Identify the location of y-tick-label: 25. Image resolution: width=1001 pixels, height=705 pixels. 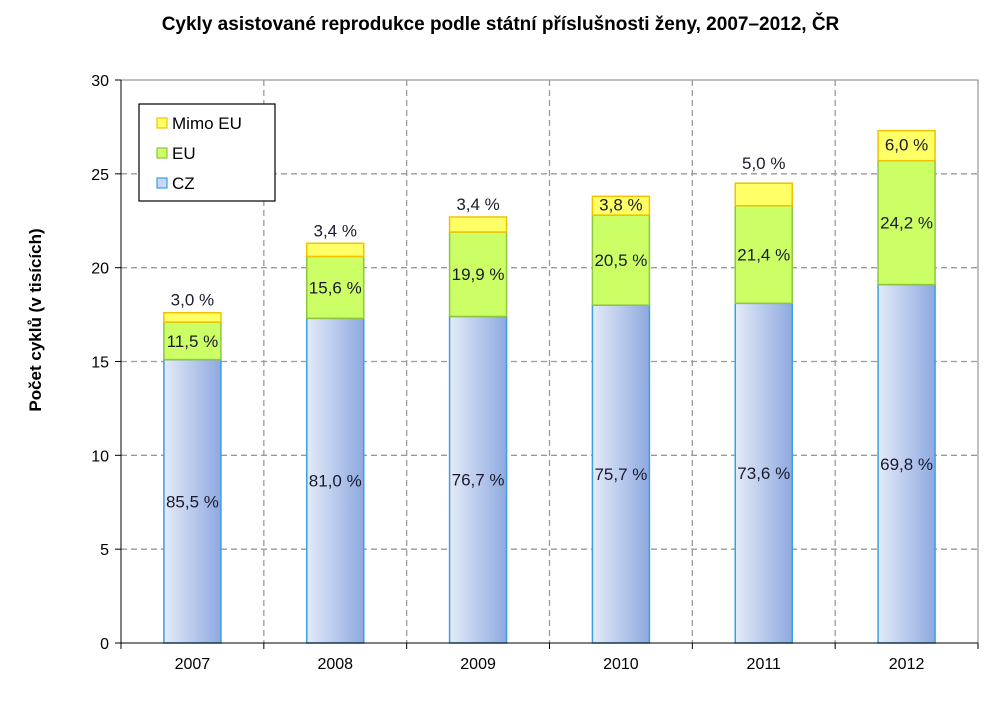
(100, 175).